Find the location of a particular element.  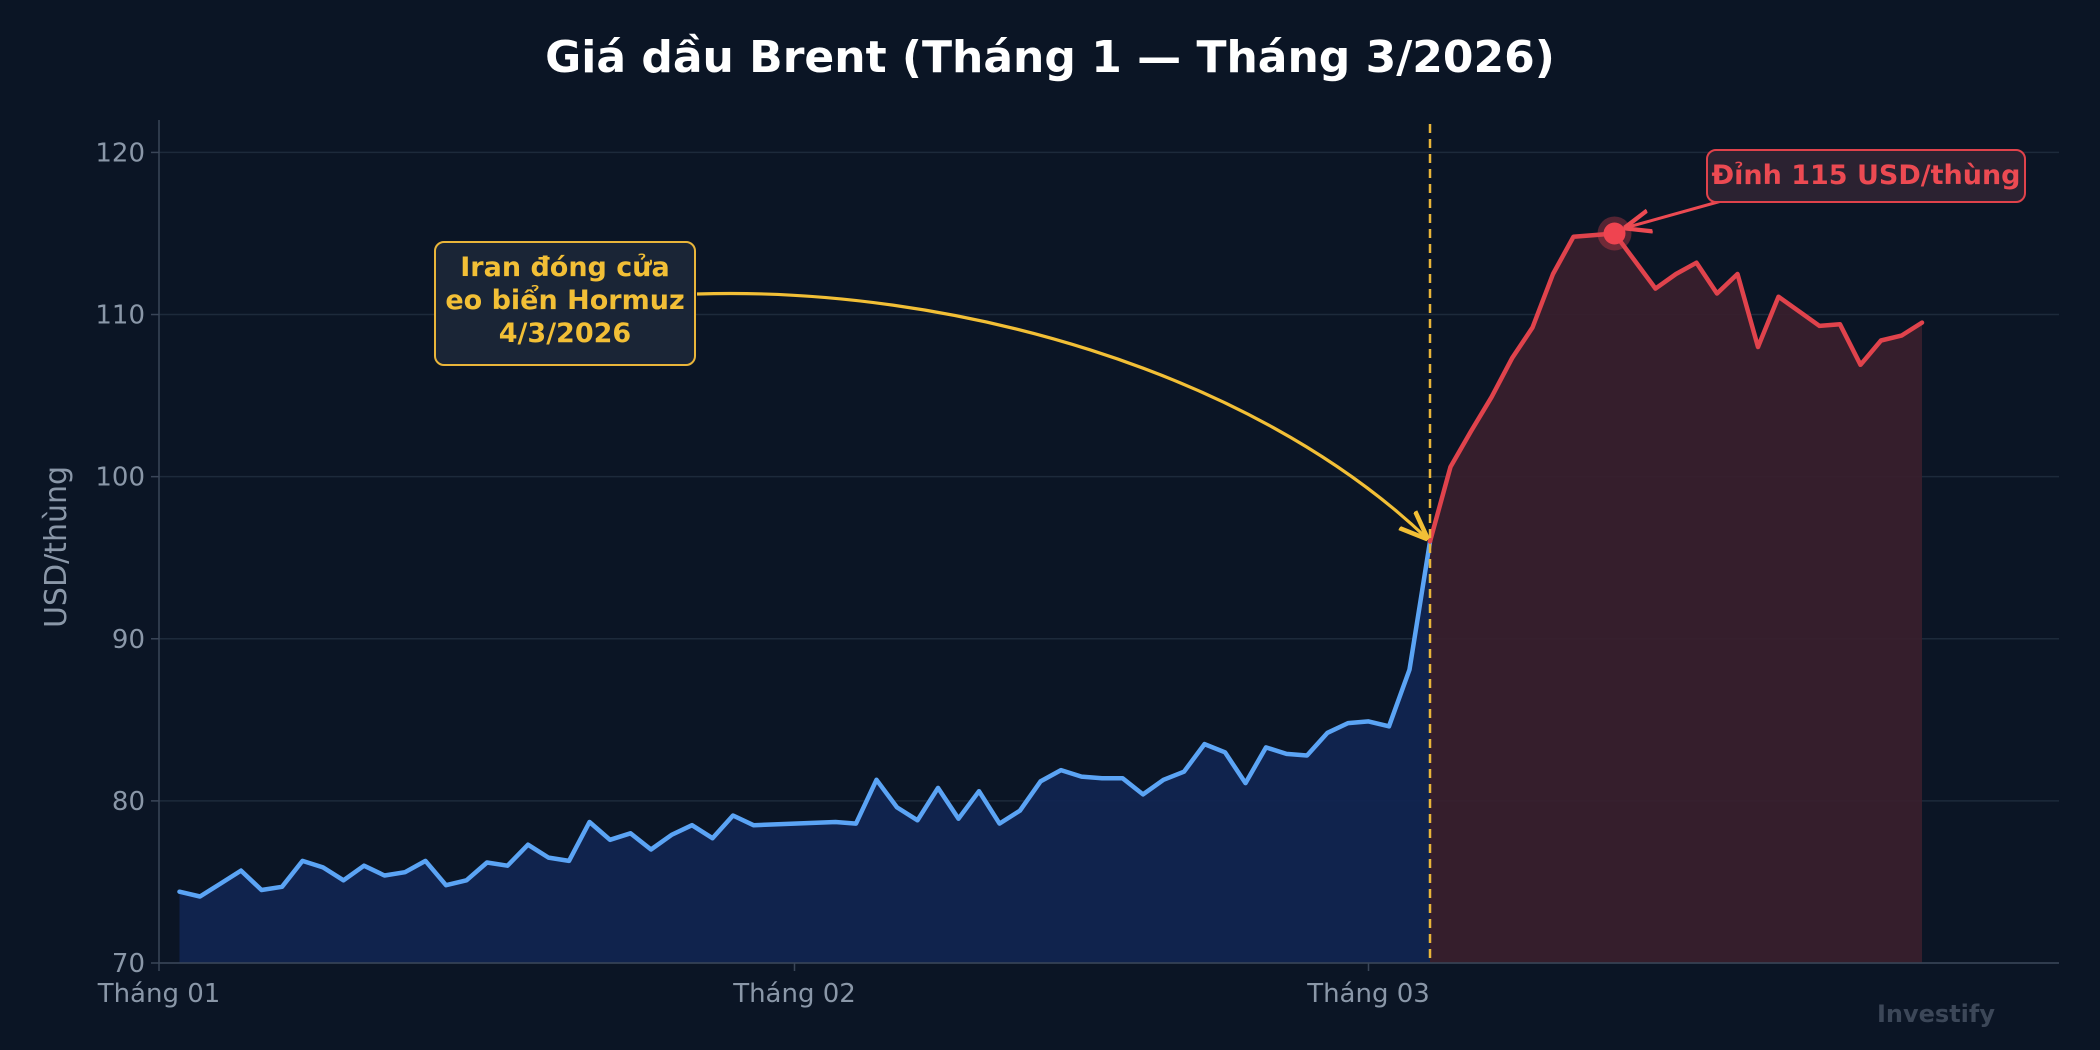

x-tick-label: Tháng 02 is located at coordinates (794, 994).